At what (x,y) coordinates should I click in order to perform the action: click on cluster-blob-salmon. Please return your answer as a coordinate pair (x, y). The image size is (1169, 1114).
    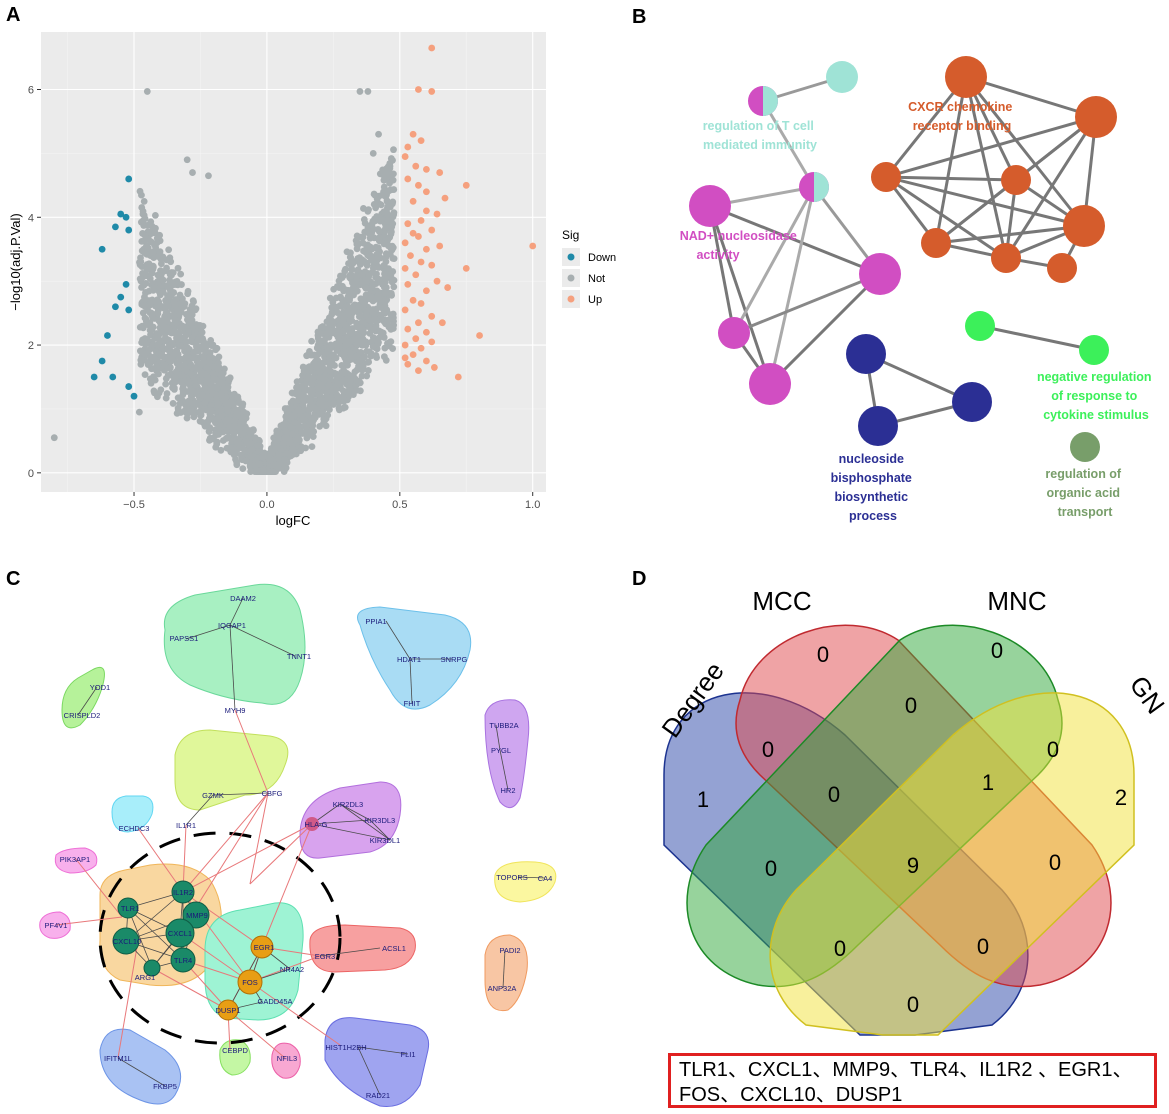
    Looking at the image, I should click on (506, 973).